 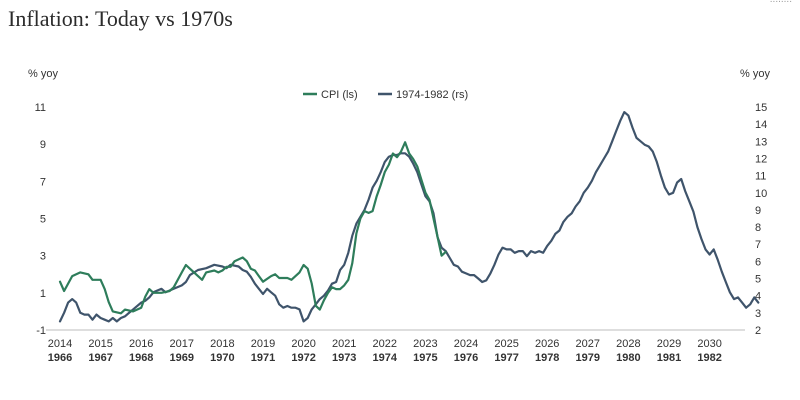 What do you see at coordinates (182, 344) in the screenshot?
I see `x-tick-label-top: 2017` at bounding box center [182, 344].